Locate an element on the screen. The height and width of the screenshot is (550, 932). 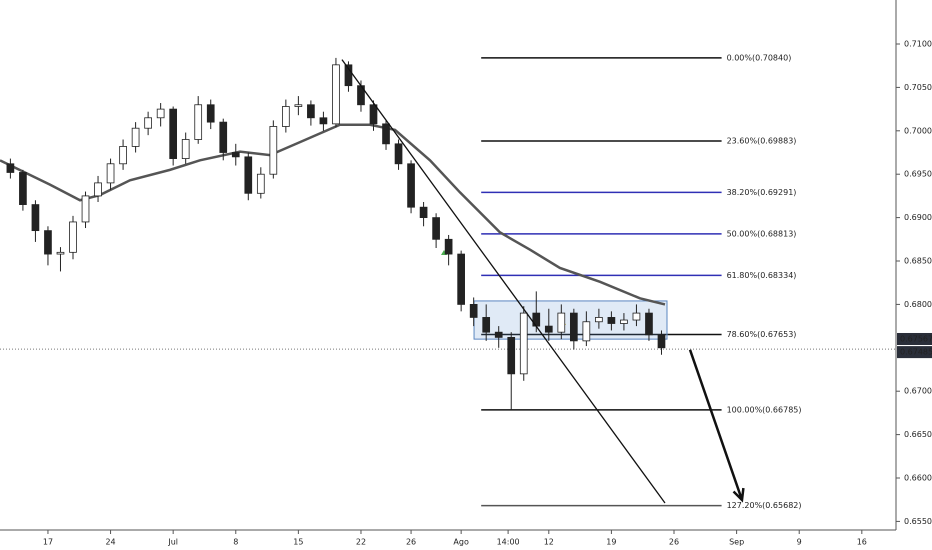
price-label: 0.67567 is located at coordinates (916, 338).